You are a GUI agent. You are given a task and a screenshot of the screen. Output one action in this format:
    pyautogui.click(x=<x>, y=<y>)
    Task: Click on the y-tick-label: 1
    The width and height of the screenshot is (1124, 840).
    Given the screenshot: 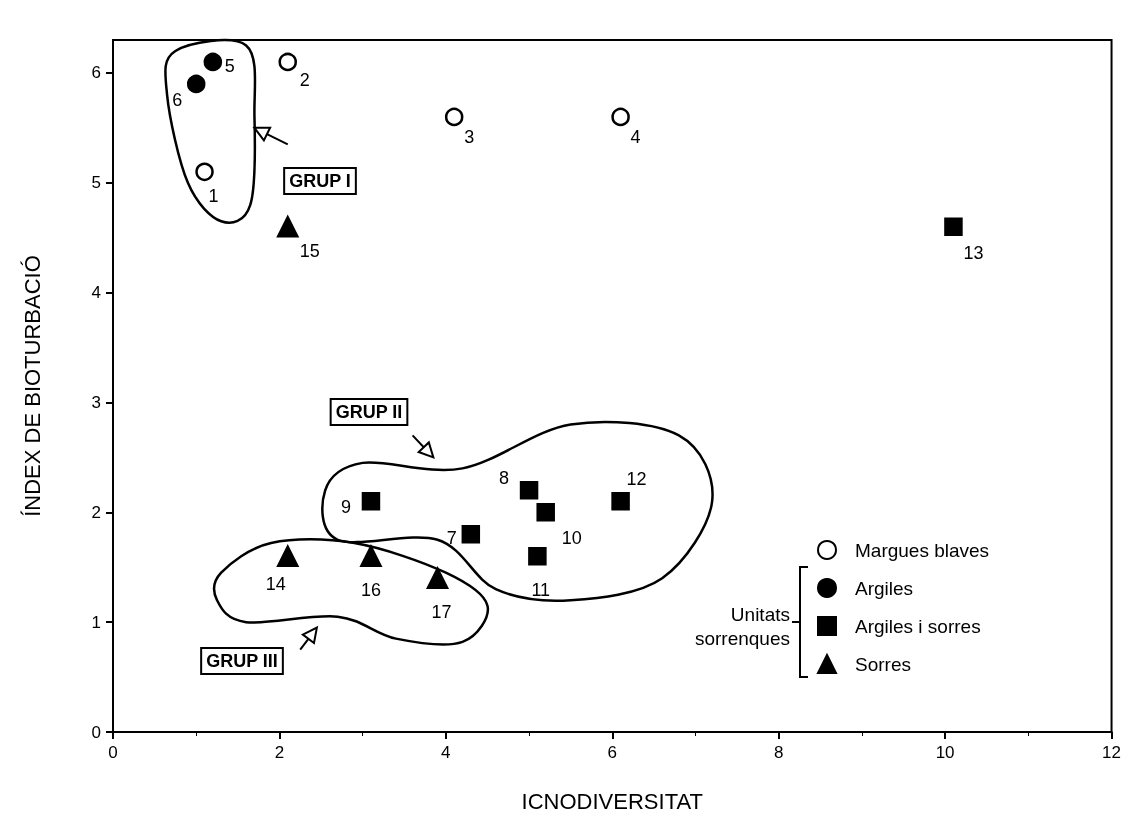 What is the action you would take?
    pyautogui.click(x=96, y=622)
    